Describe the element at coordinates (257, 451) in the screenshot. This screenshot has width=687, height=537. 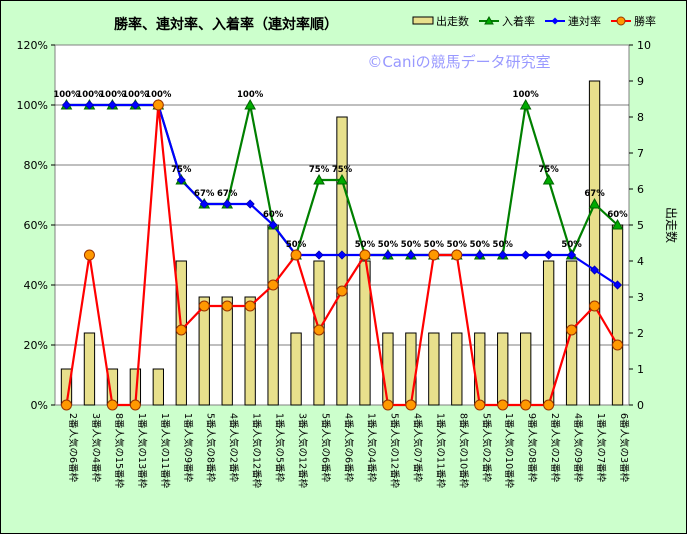
I see `x-tick-label: 1番人気の12番枠` at that location.